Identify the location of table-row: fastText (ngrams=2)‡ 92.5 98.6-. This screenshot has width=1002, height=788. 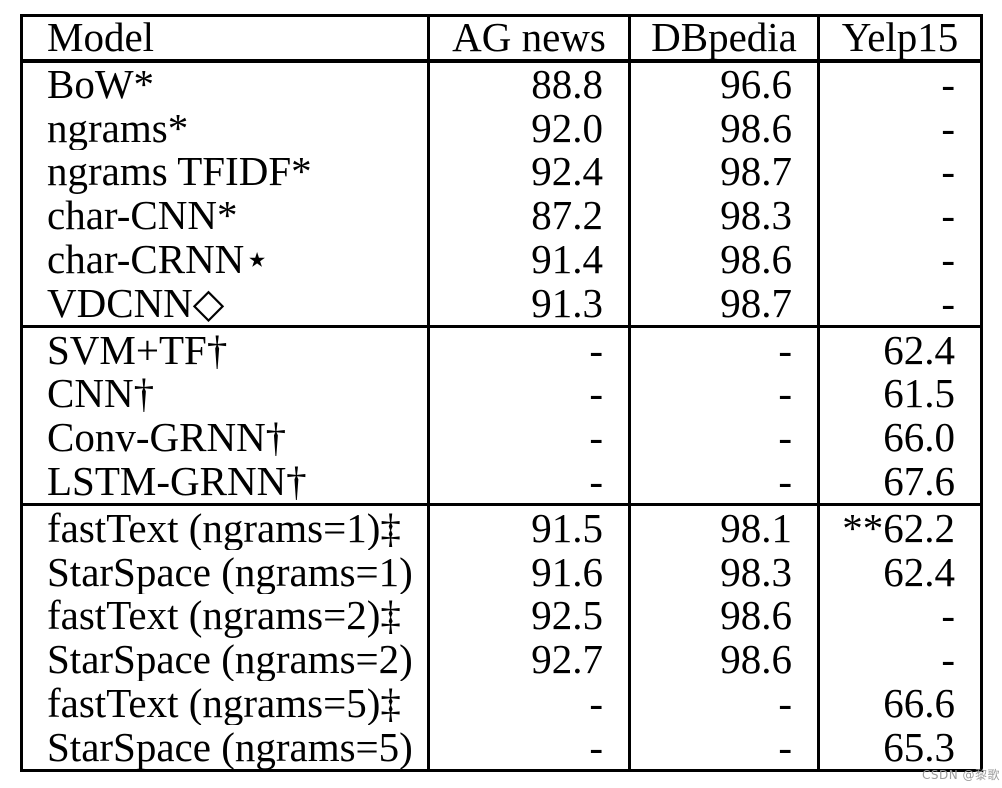
(501, 615).